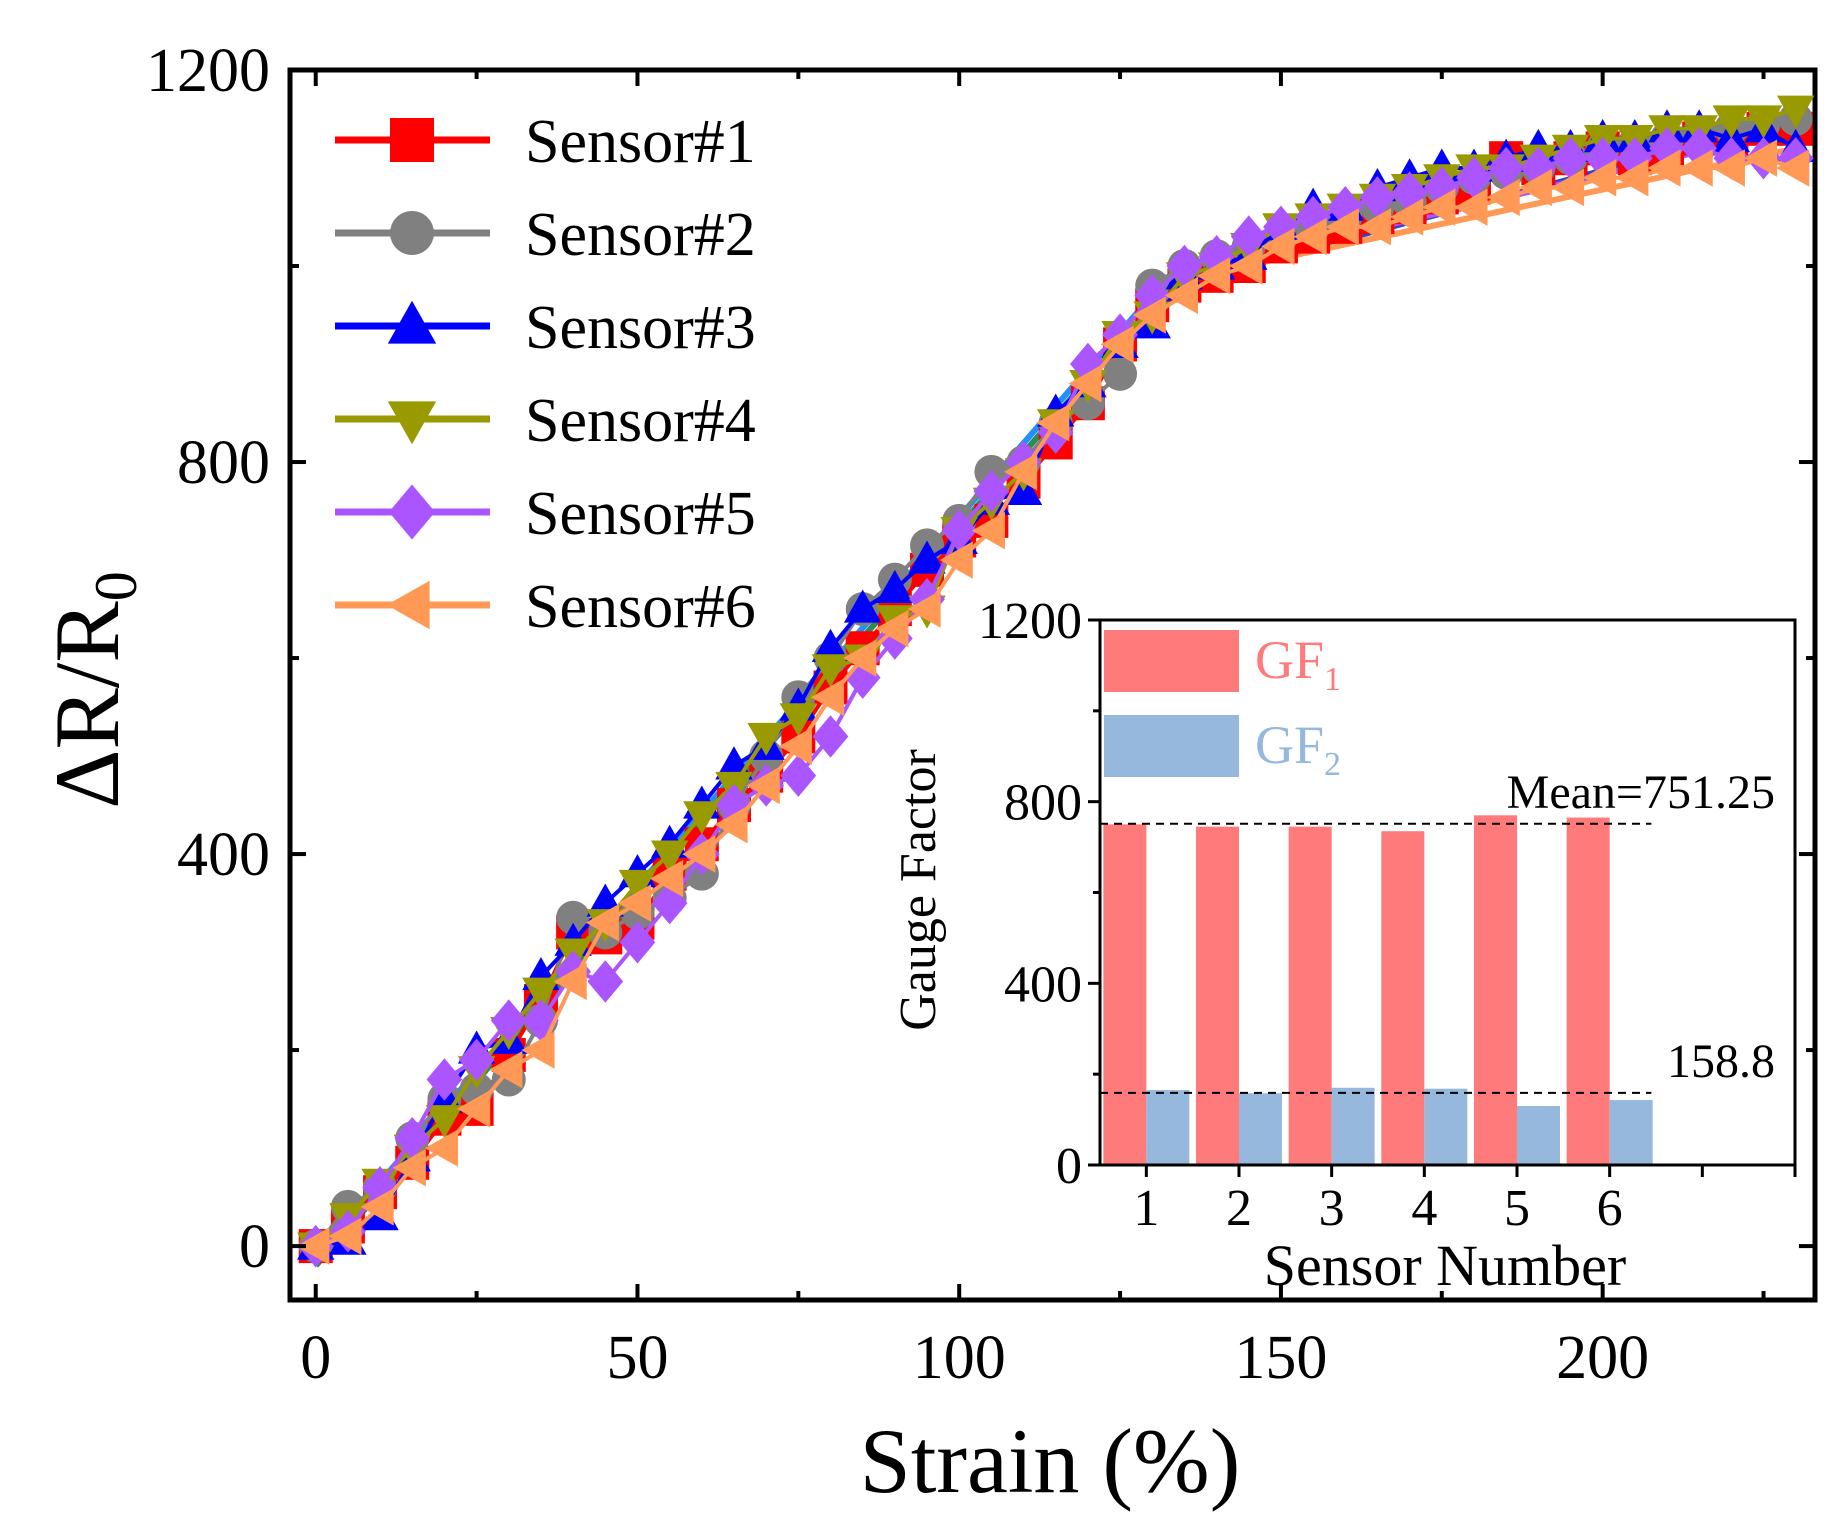  I want to click on inset-x-tick-label: 4, so click(1424, 1208).